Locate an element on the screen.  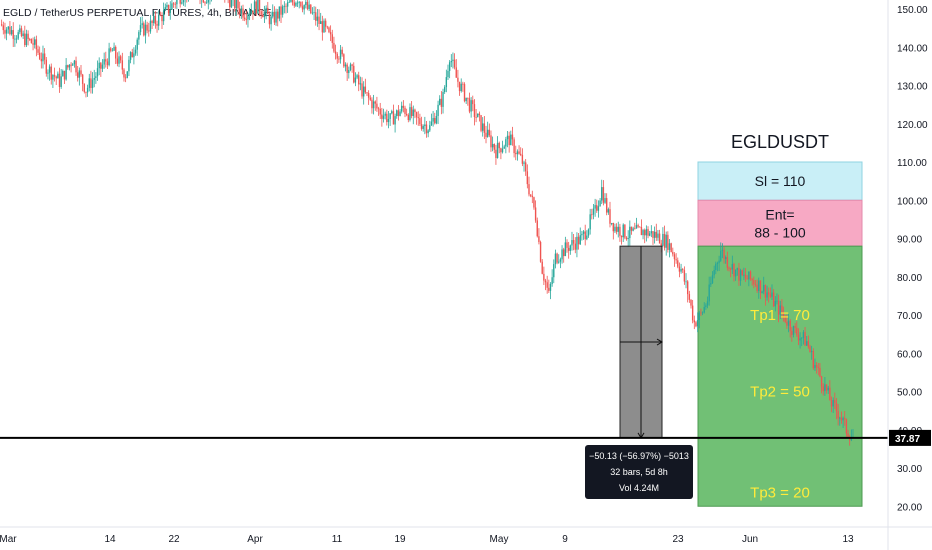
y-tick-label: 100.00 is located at coordinates (912, 201).